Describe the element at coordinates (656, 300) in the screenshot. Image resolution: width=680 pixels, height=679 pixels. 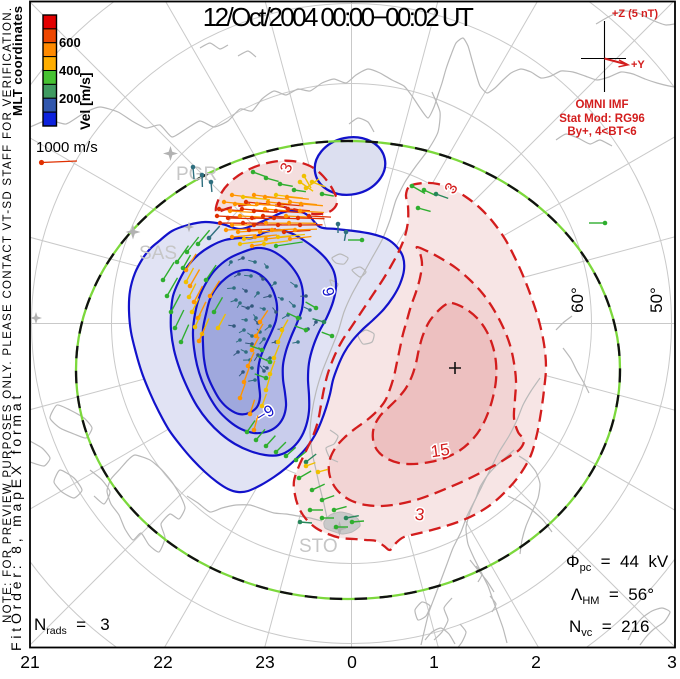
I see `svg-text: 50°` at that location.